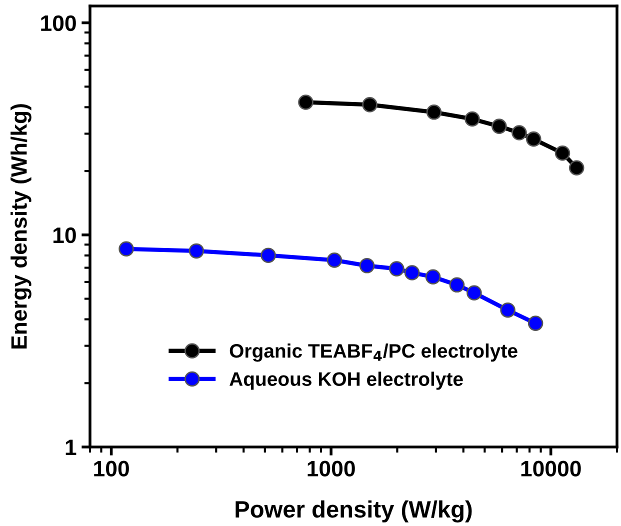 Image resolution: width=621 pixels, height=526 pixels. What do you see at coordinates (551, 468) in the screenshot?
I see `x-tick-label: 10000` at bounding box center [551, 468].